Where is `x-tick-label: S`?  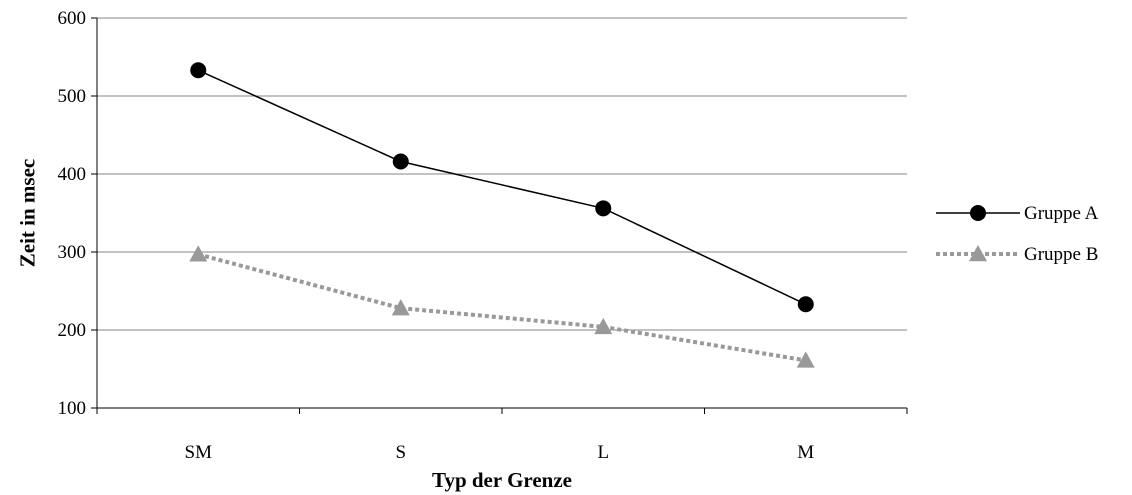 x-tick-label: S is located at coordinates (400, 452).